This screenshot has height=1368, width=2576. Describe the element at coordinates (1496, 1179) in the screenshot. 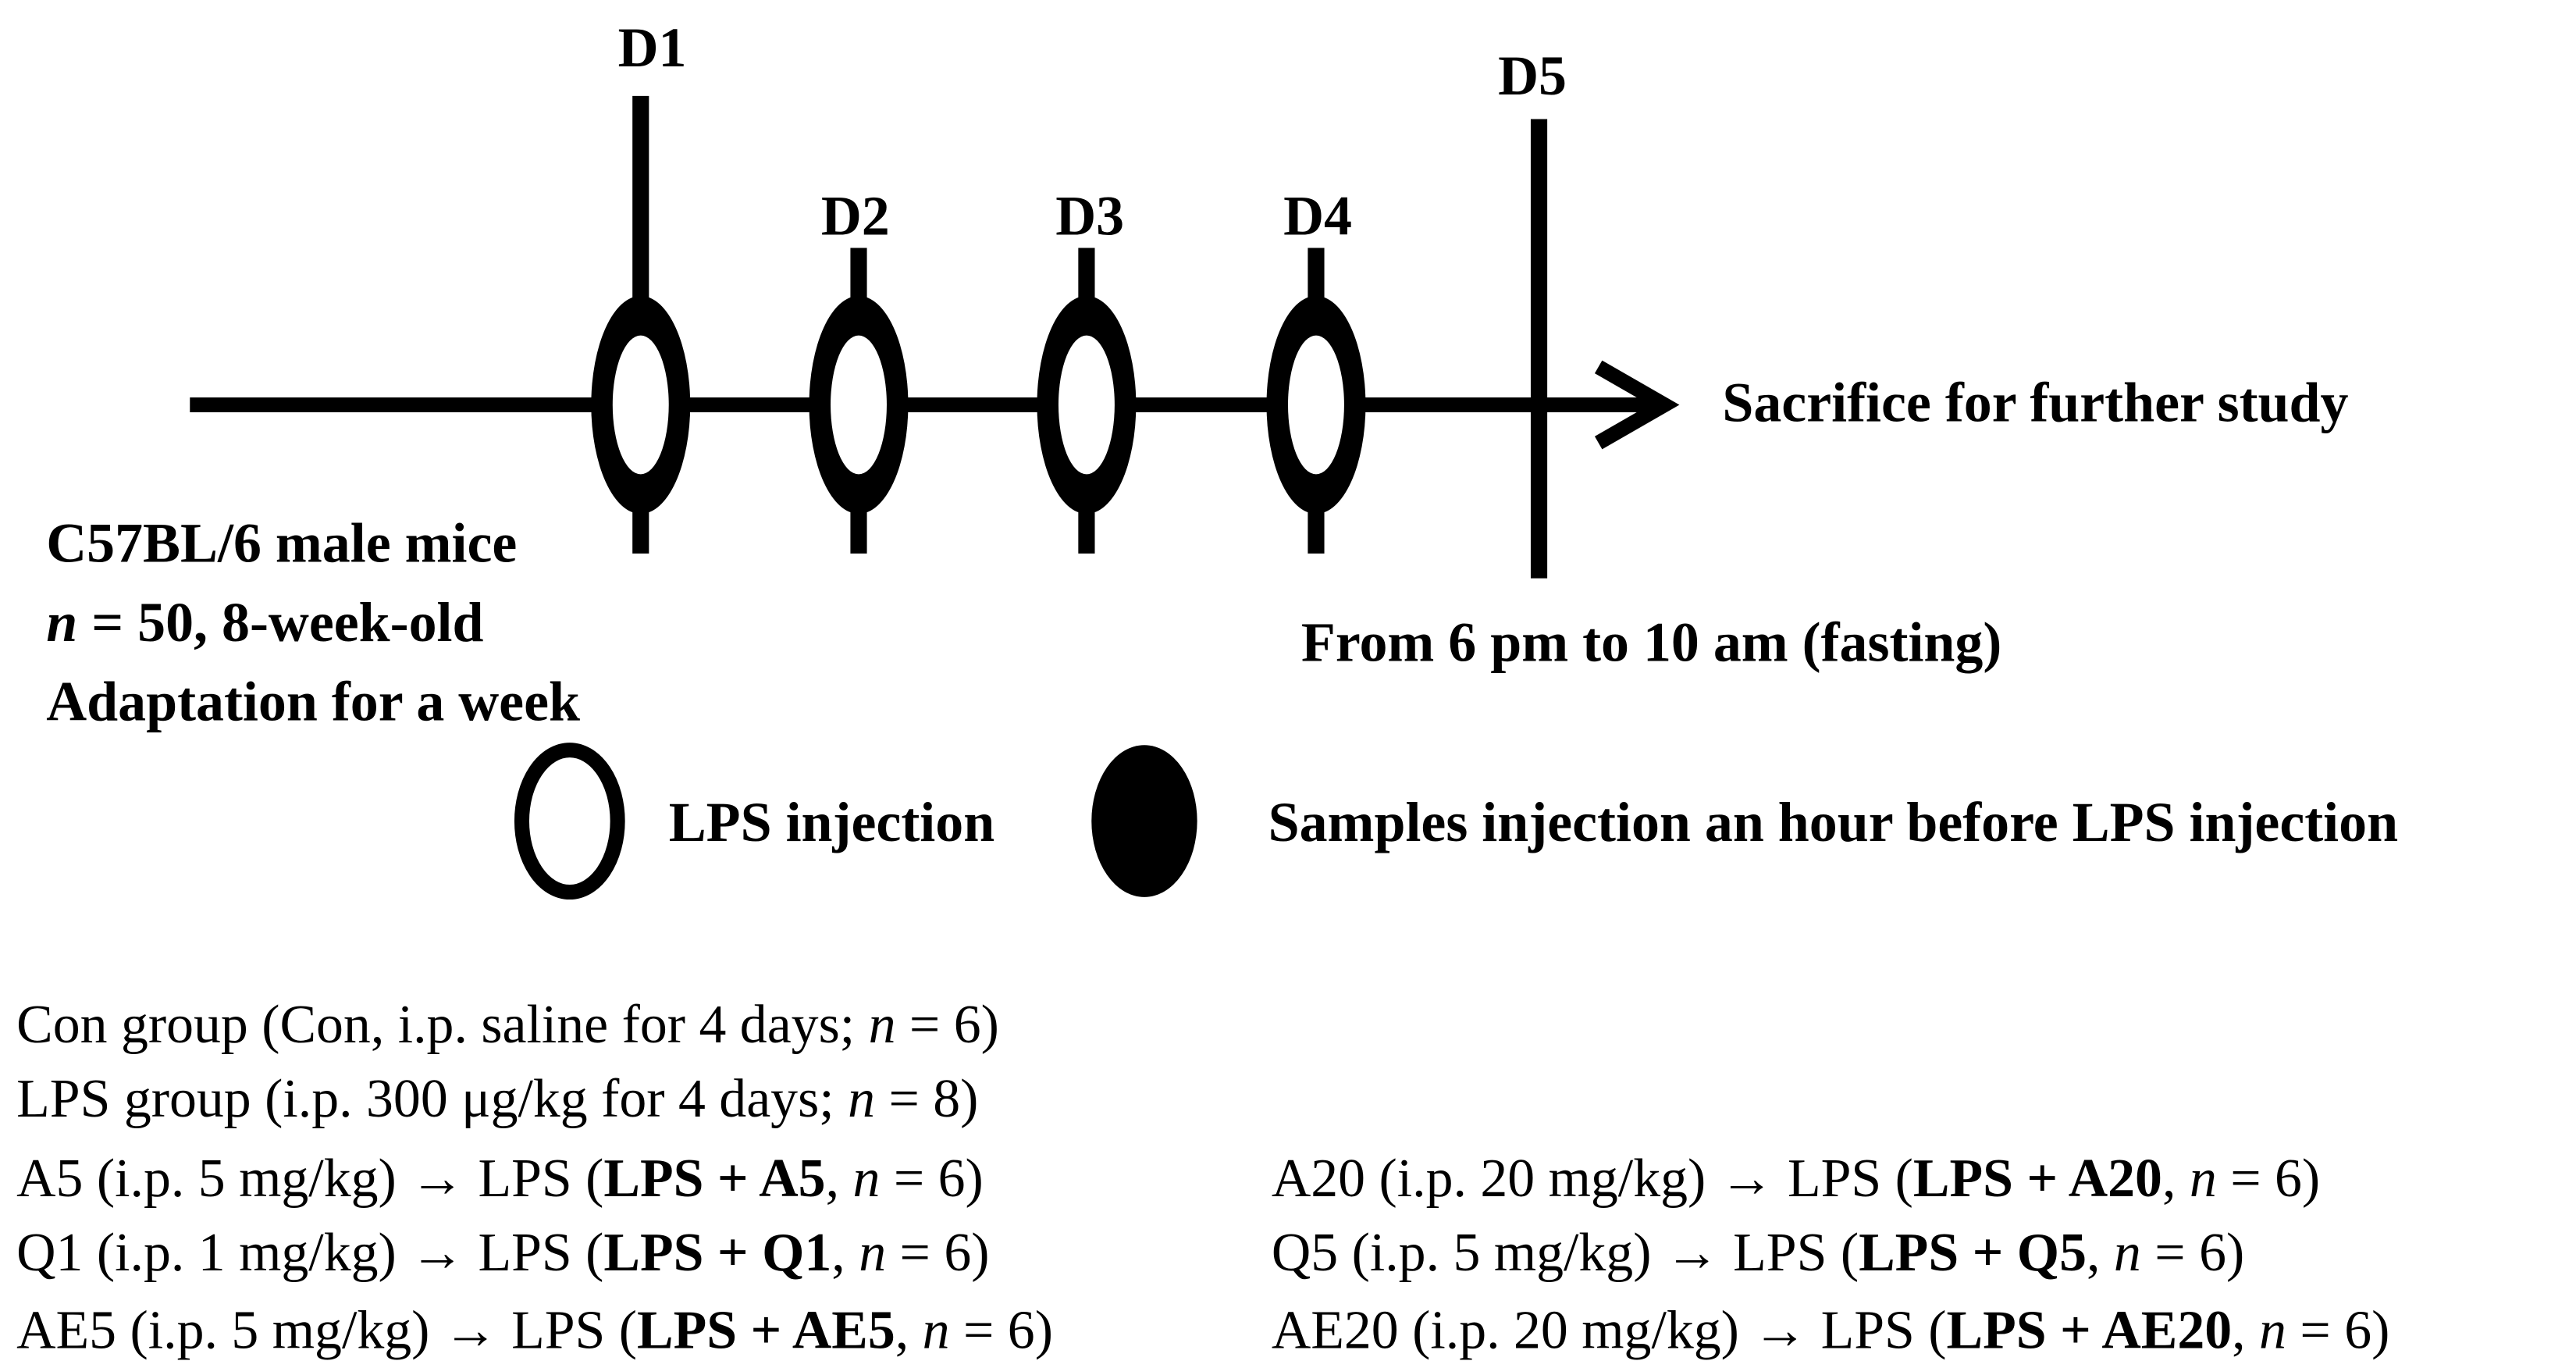

I see `text-run: A20 (i.p. 20 mg/kg)` at that location.